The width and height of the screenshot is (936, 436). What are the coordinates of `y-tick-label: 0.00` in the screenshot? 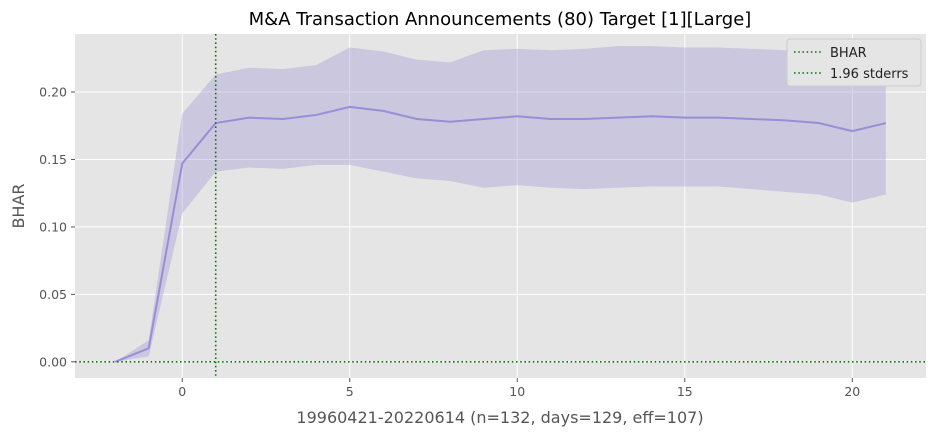 It's located at (53, 361).